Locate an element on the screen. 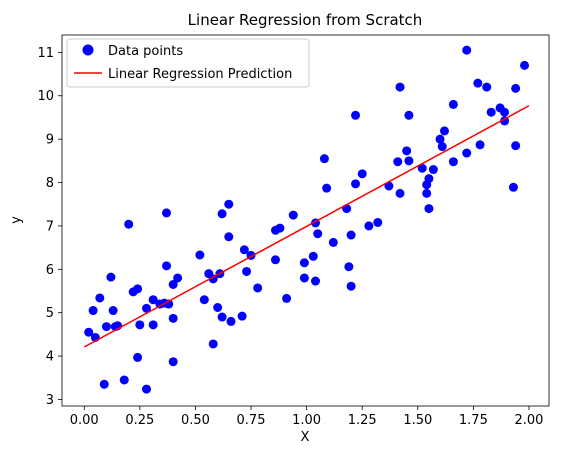 The height and width of the screenshot is (455, 563). x-tick-label: 1.75 is located at coordinates (473, 420).